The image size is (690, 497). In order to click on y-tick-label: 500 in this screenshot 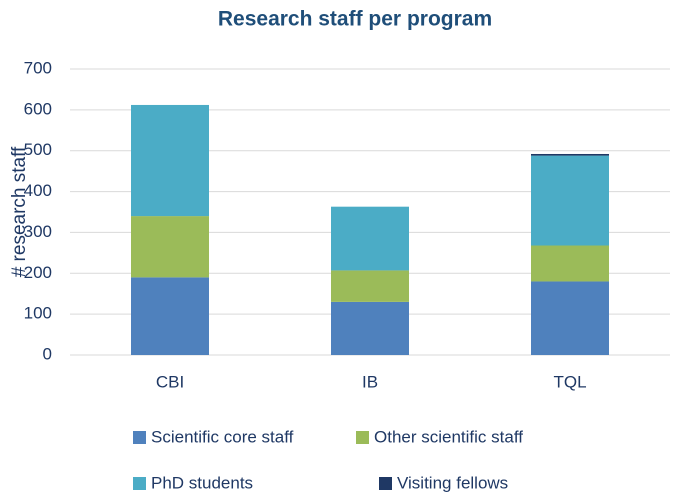, I will do `click(38, 149)`.